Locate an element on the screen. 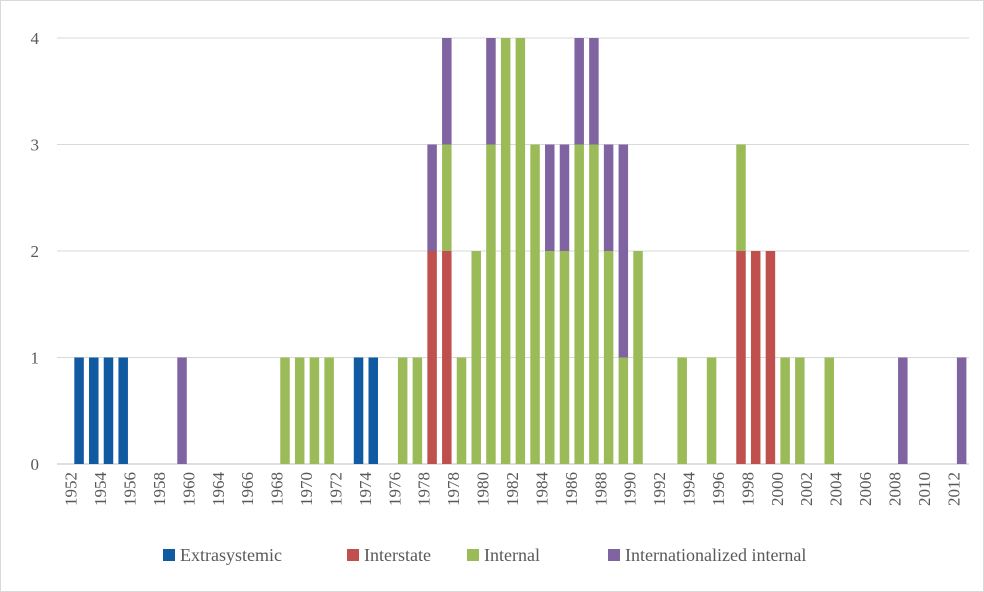 Image resolution: width=984 pixels, height=592 pixels. x-tick-label: 1998 is located at coordinates (747, 489).